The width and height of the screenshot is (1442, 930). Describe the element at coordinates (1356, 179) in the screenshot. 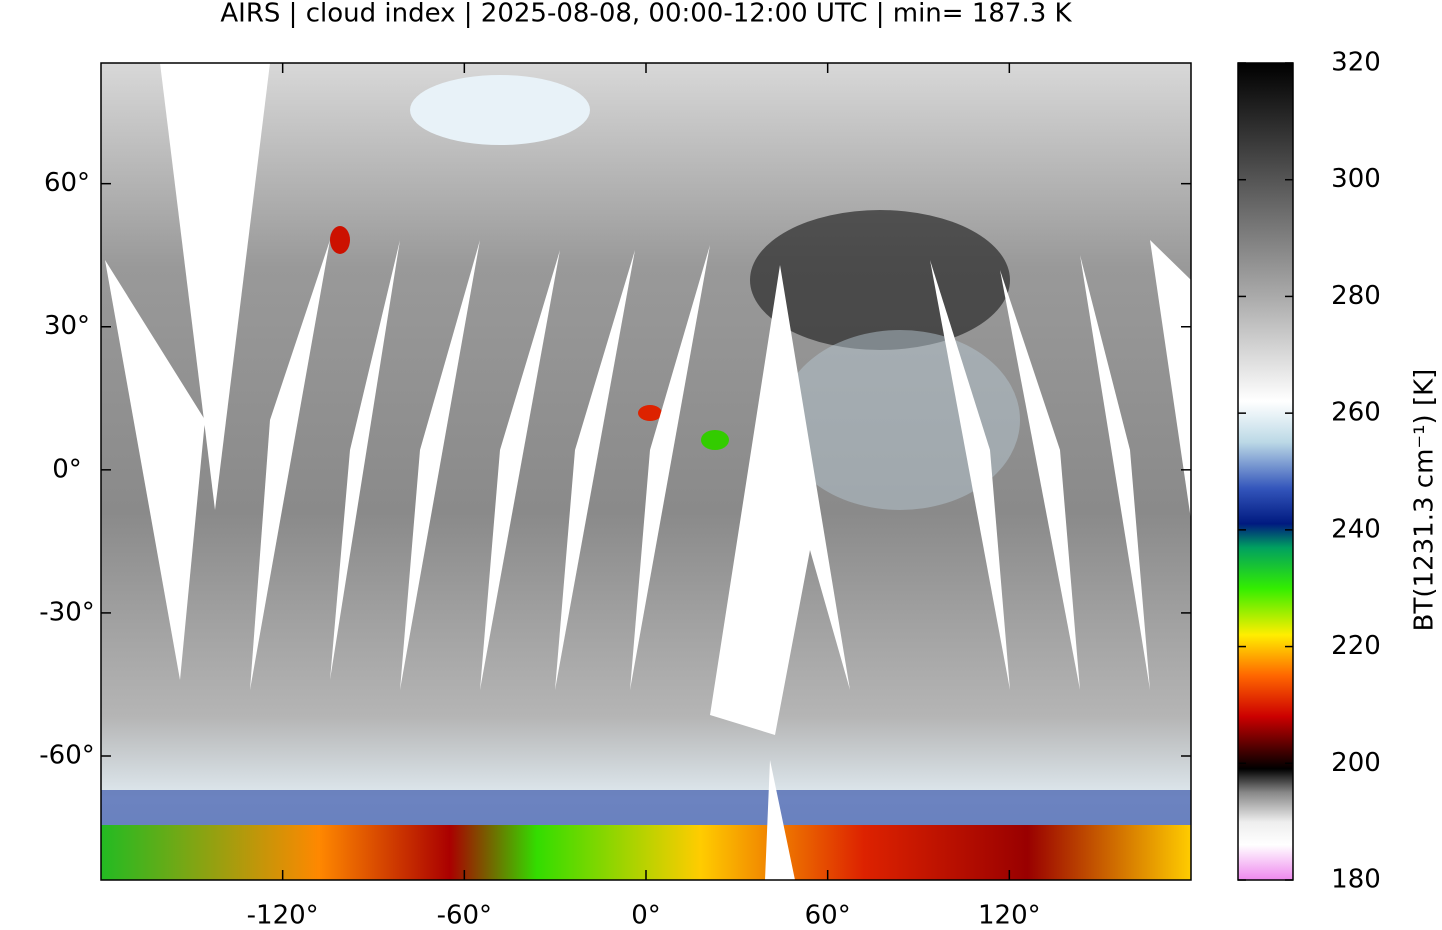

I see `colorbar-tick-label: 300` at that location.